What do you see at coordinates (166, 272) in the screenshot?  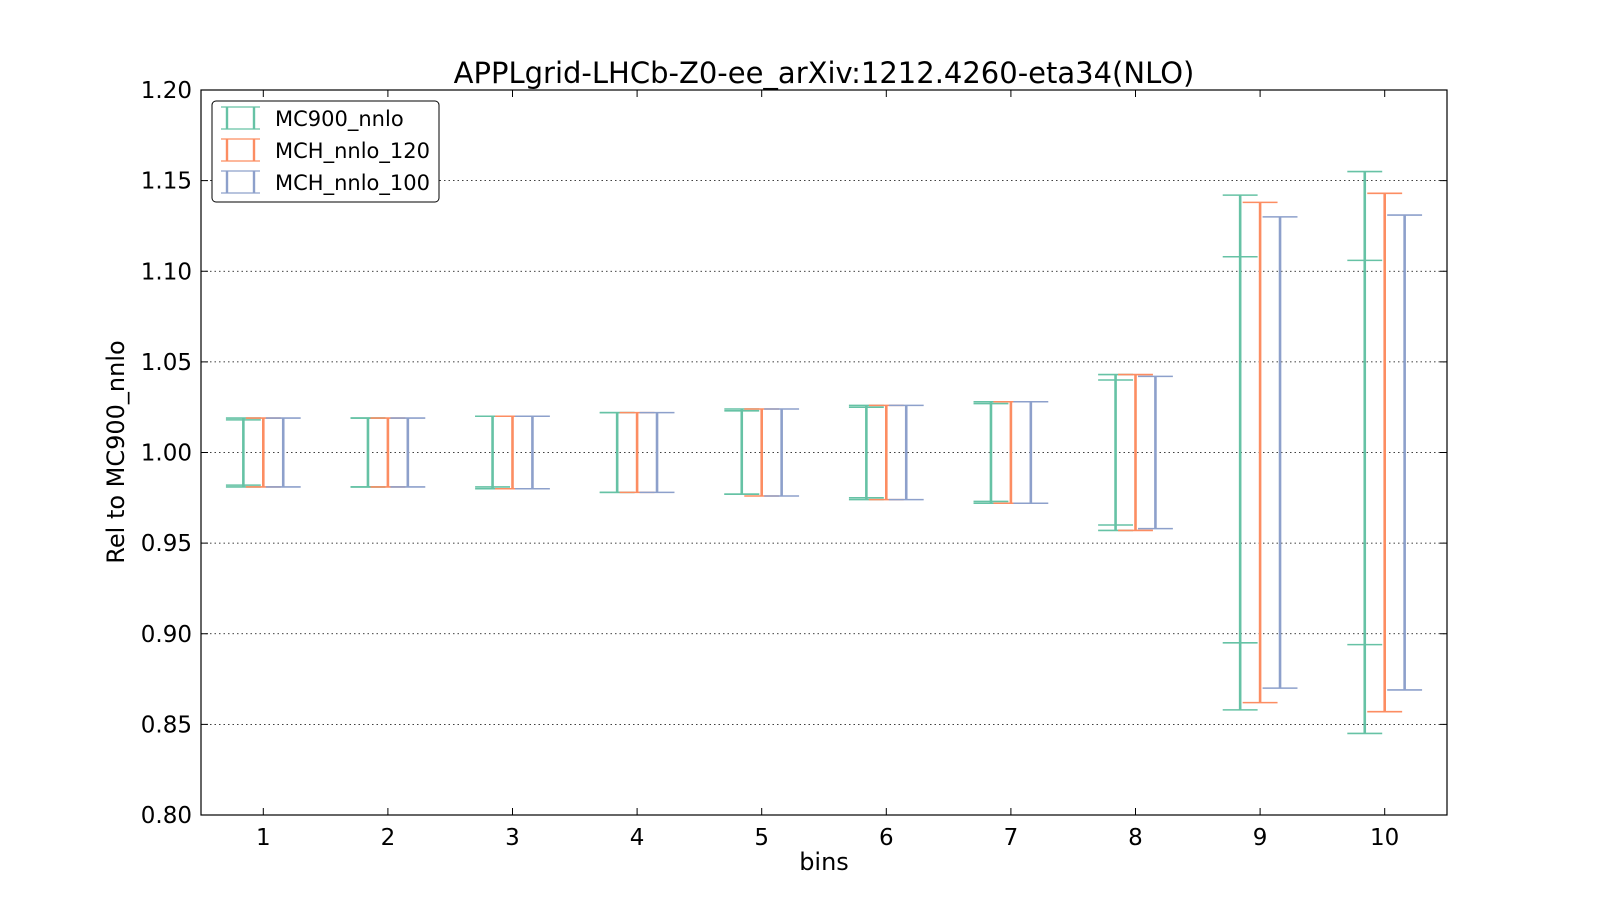 I see `y-tick-label: 1.10` at bounding box center [166, 272].